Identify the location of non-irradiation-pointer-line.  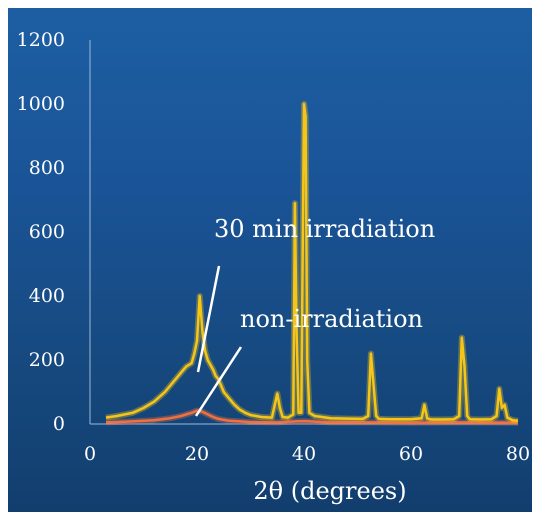
(218, 381).